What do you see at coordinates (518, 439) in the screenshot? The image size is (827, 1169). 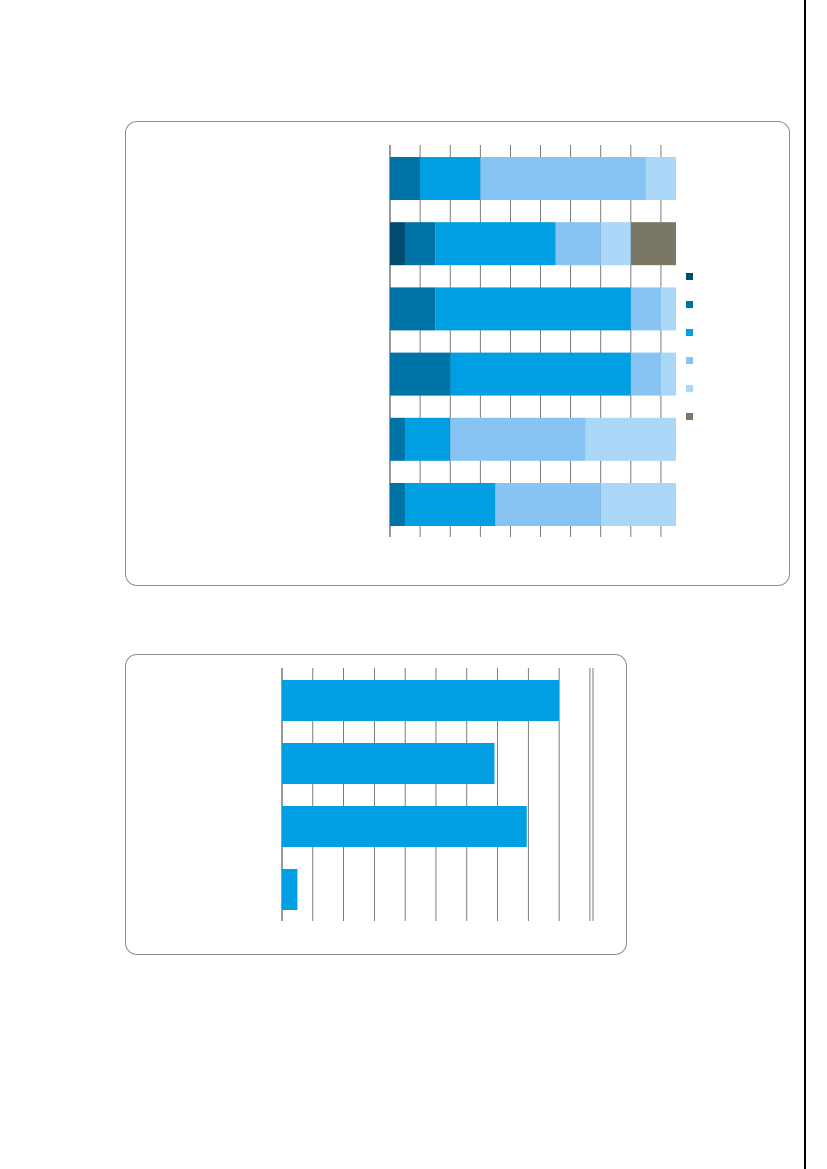 I see `bar-segment-row5-series4` at bounding box center [518, 439].